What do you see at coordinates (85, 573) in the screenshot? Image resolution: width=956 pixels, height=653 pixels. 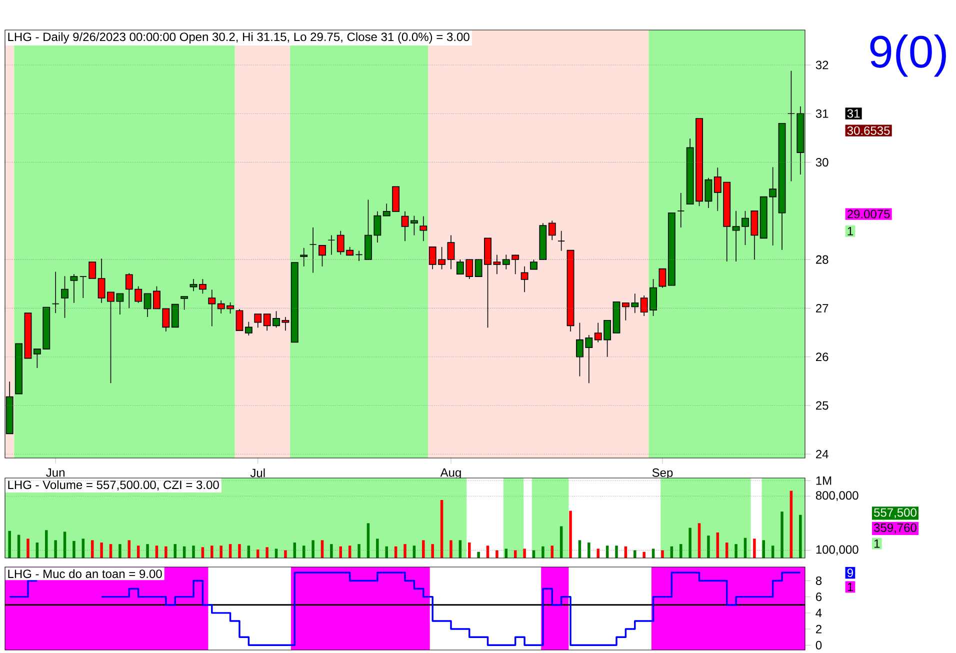 I see `chart-title: LHG - Muc do an toan = 9.00` at bounding box center [85, 573].